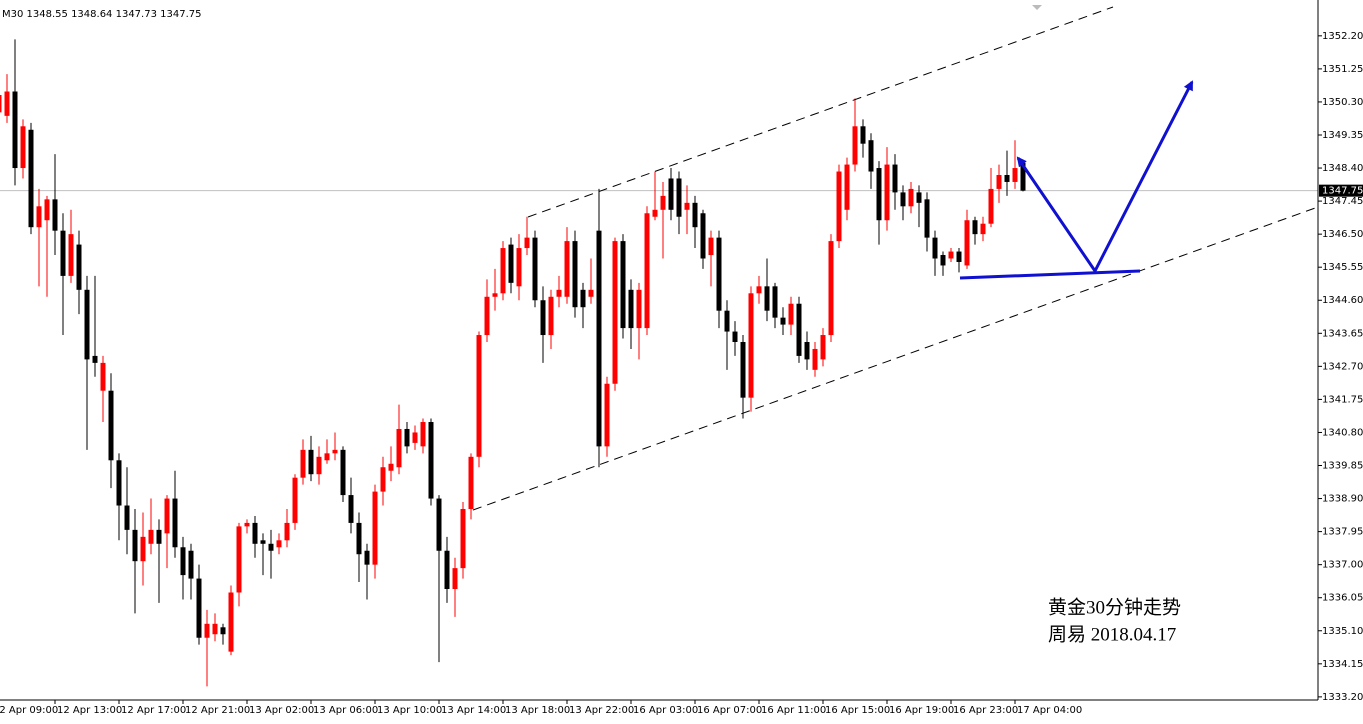 This screenshot has height=724, width=1363. I want to click on price-box, so click(1341, 190).